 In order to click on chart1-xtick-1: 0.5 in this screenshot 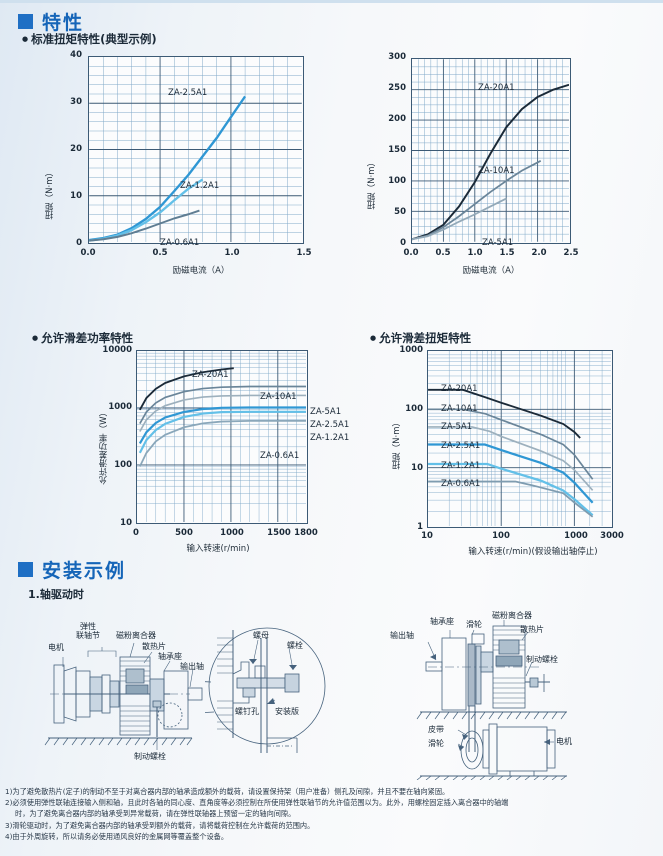, I will do `click(160, 253)`.